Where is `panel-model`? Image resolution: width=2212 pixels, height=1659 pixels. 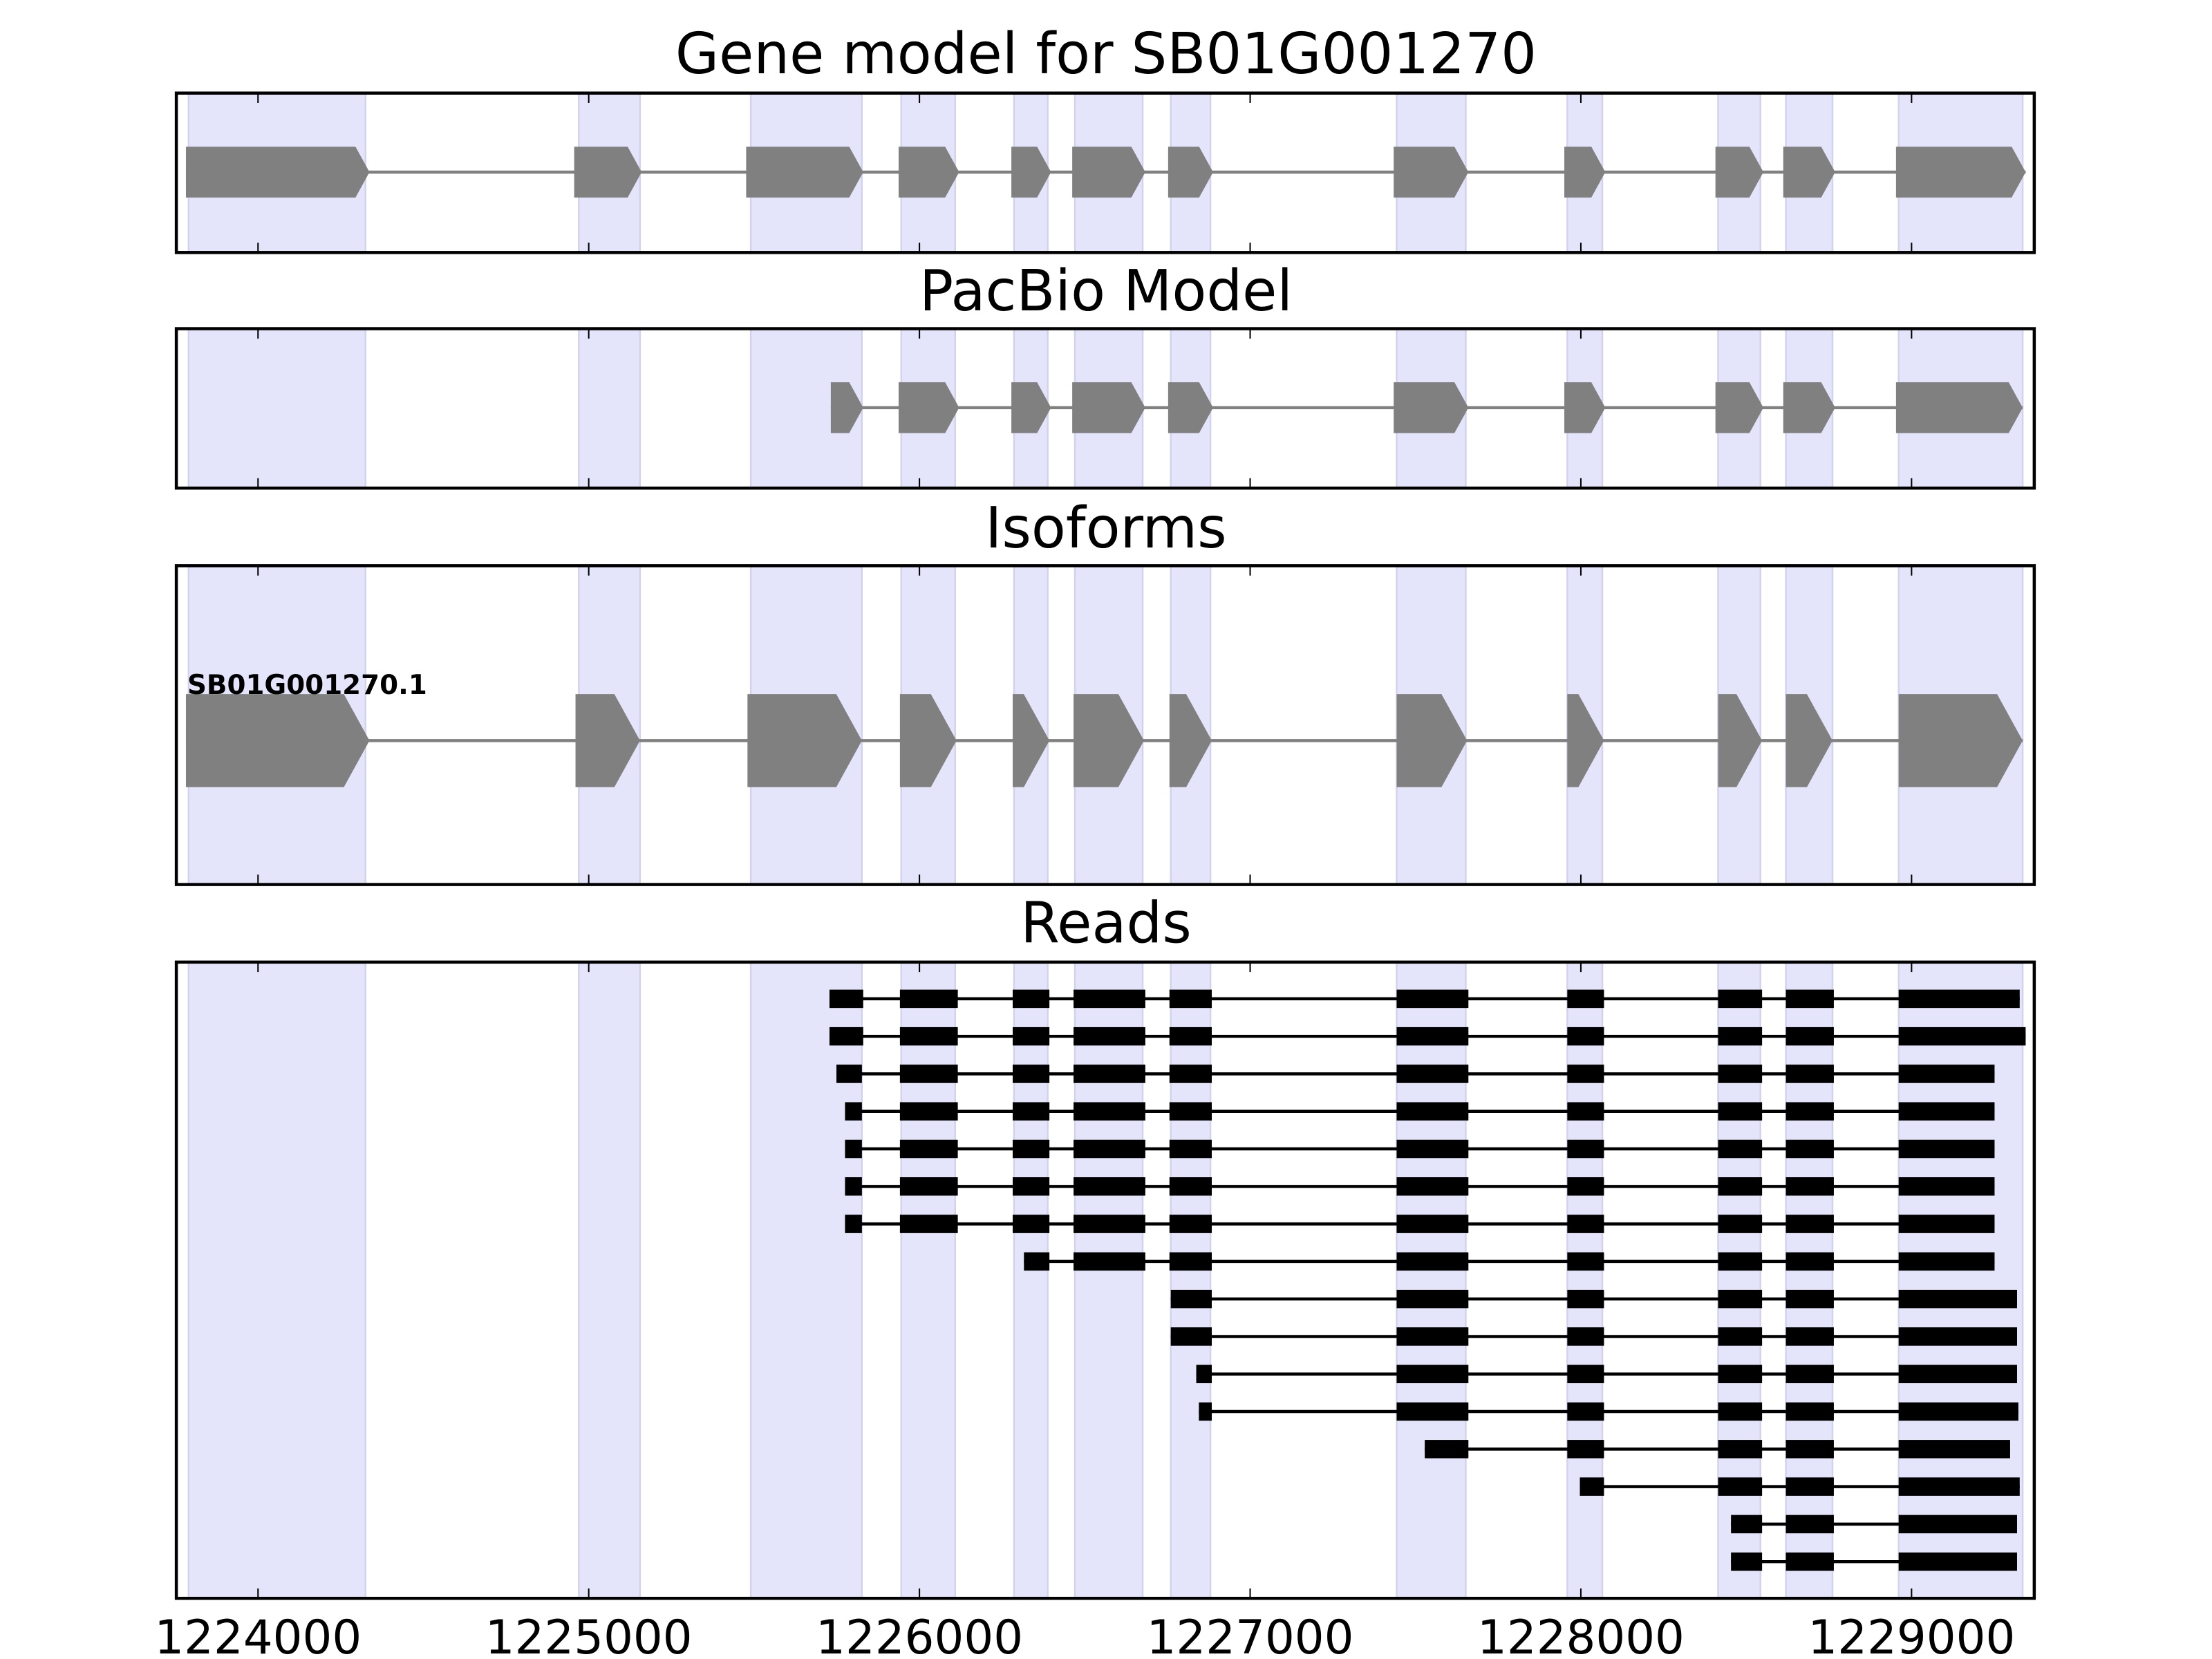 panel-model is located at coordinates (1105, 172).